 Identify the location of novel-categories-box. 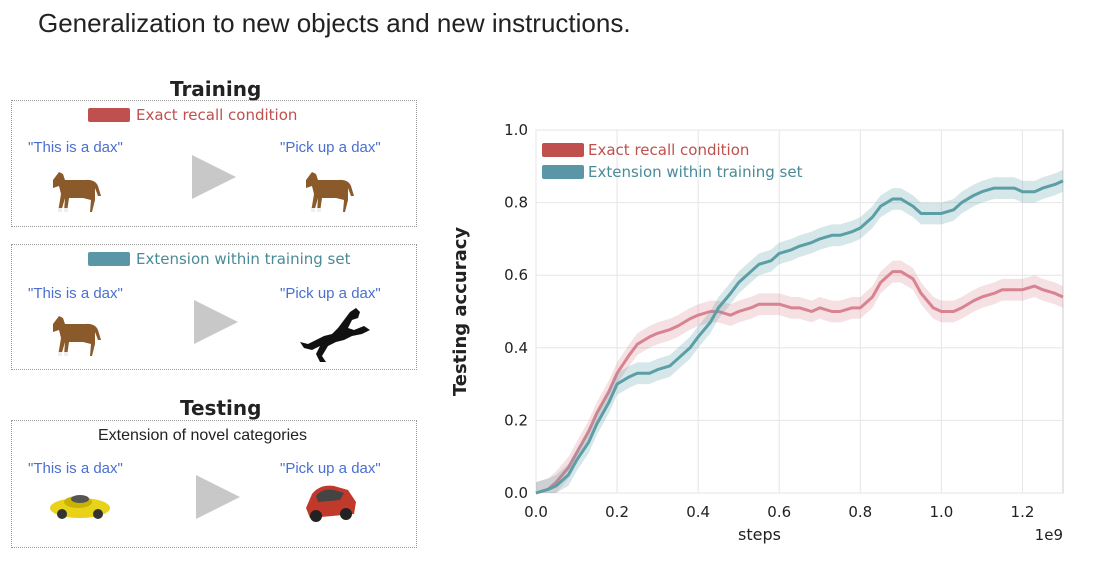
(214, 484).